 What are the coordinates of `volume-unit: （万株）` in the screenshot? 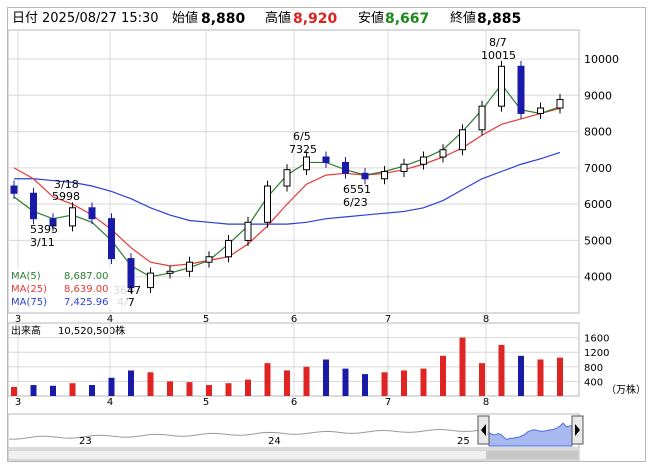 It's located at (626, 389).